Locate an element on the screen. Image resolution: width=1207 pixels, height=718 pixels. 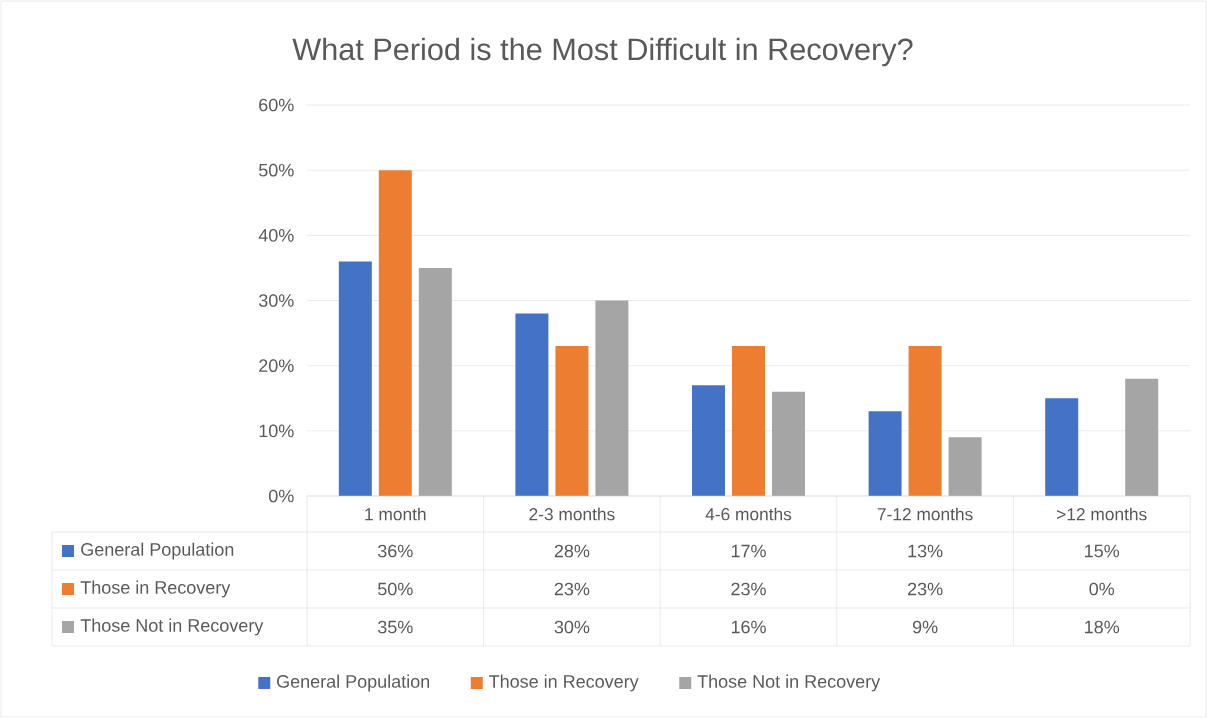
y-tick-label: 60% is located at coordinates (276, 105).